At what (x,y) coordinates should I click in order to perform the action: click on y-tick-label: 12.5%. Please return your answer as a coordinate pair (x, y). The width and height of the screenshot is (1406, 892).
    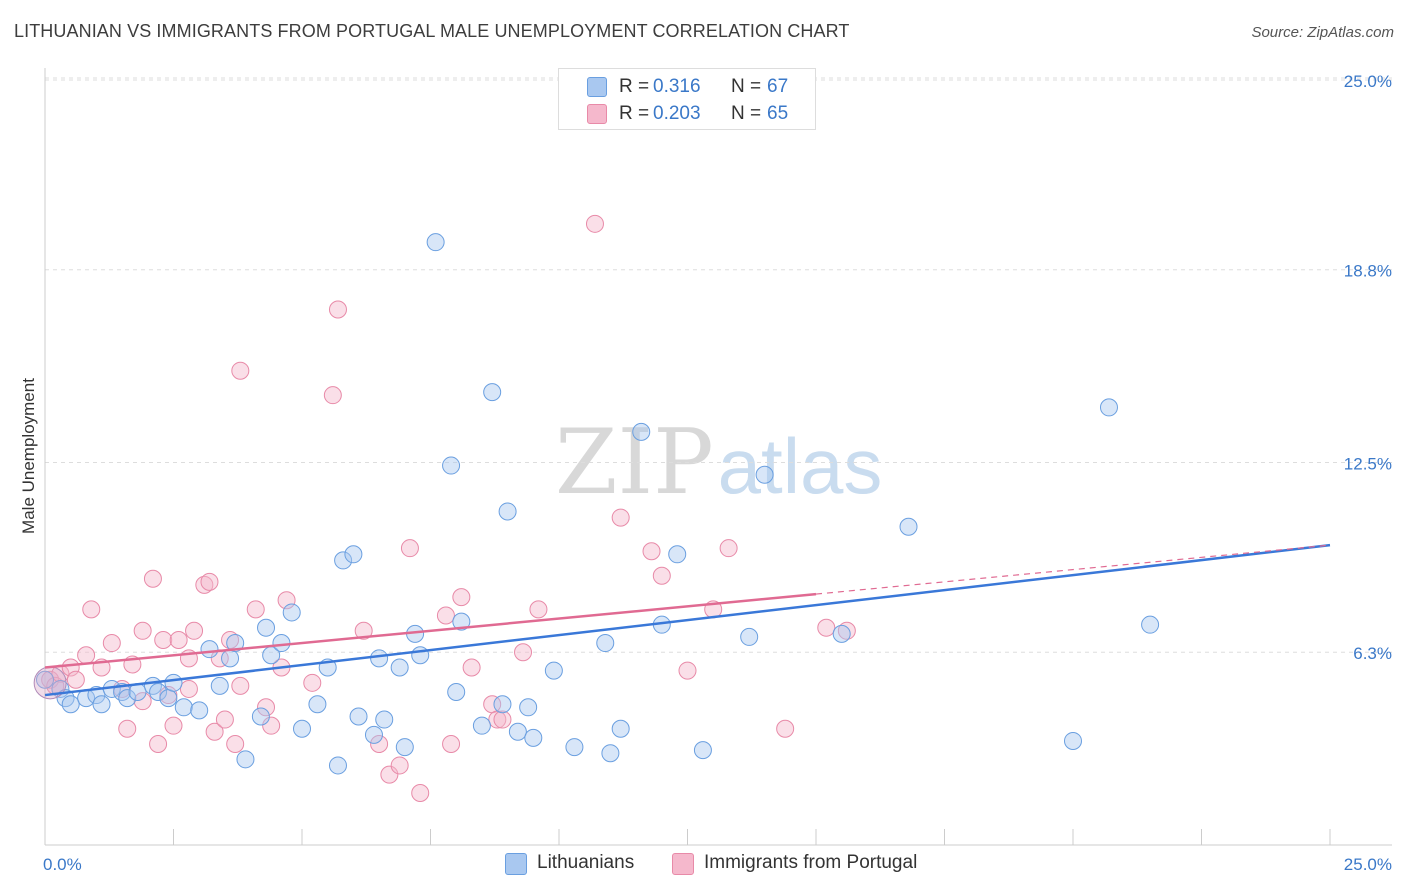
    Looking at the image, I should click on (1368, 464).